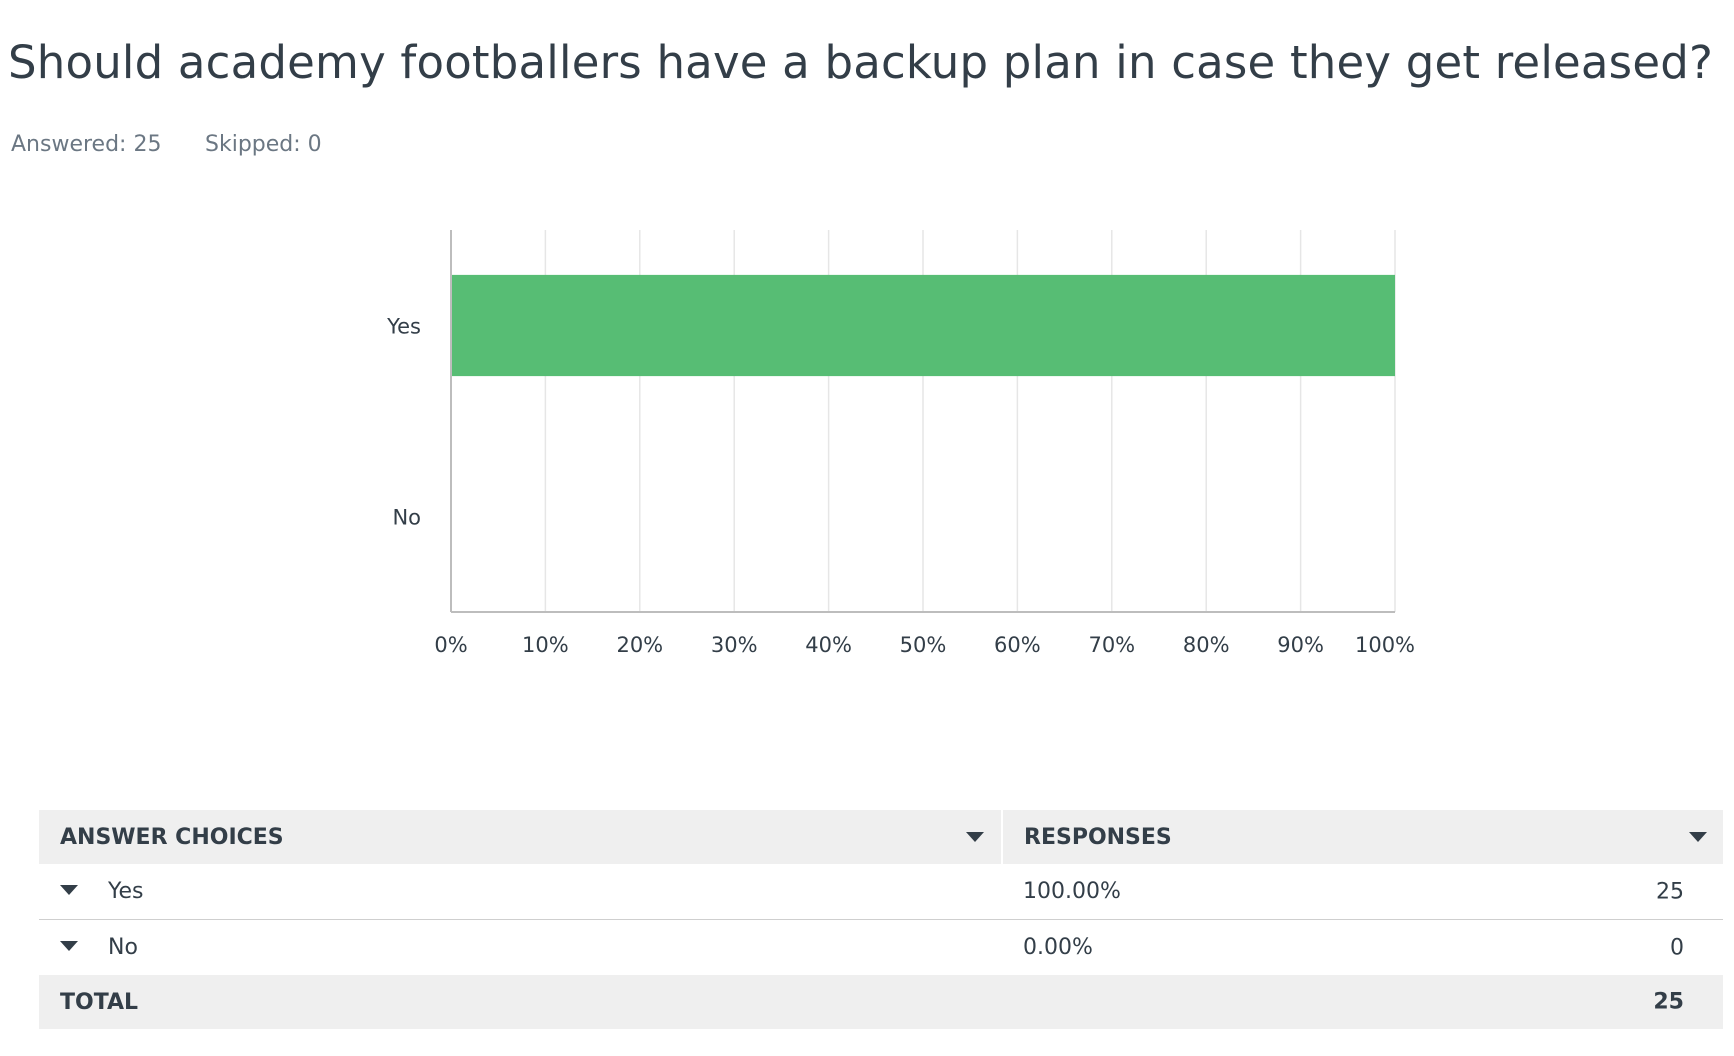  I want to click on response-cell: 0.00% 0, so click(1362, 948).